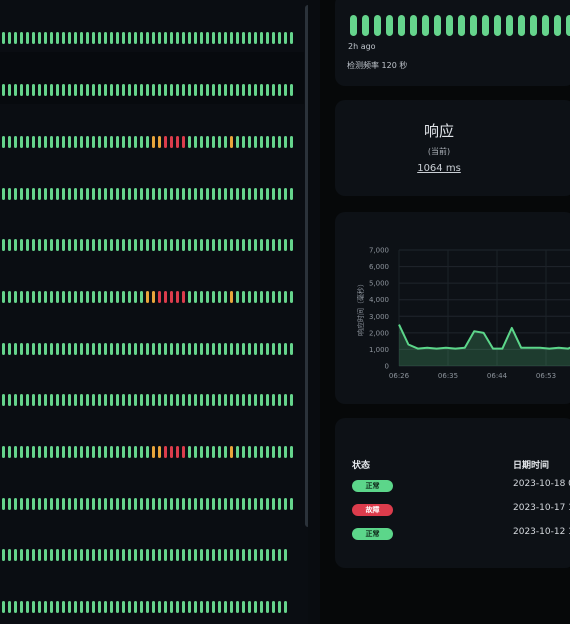 The image size is (570, 624). I want to click on scrollbar, so click(306, 266).